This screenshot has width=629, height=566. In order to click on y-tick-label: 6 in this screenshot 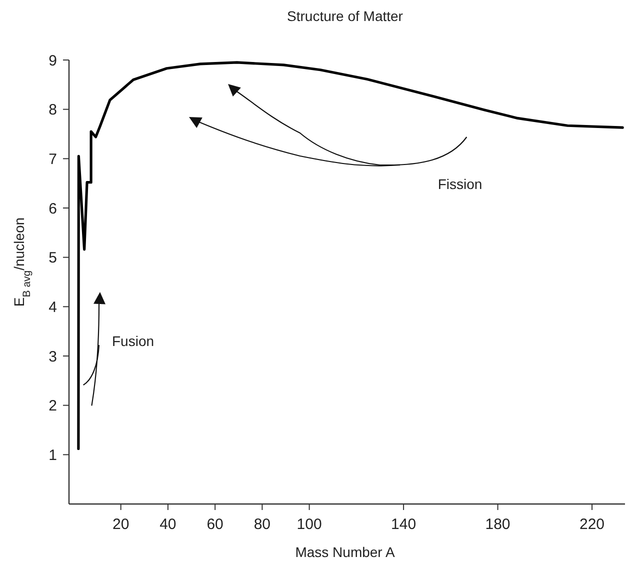, I will do `click(52, 209)`.